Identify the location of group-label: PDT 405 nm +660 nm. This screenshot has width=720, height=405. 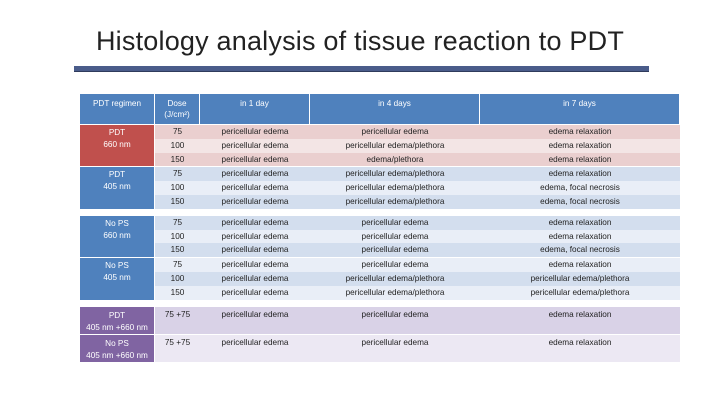
(117, 320).